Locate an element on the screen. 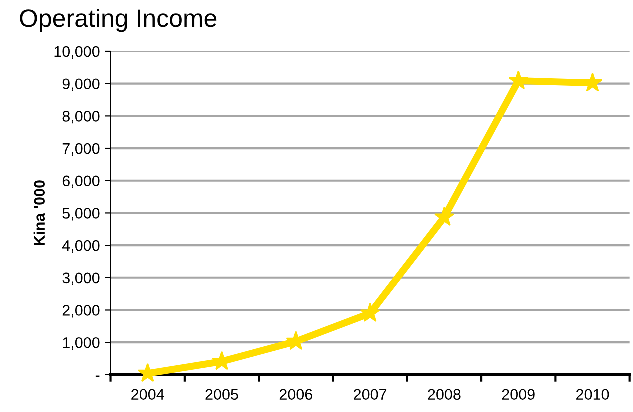 The height and width of the screenshot is (412, 633). y-tick-label: 4,000 is located at coordinates (81, 247).